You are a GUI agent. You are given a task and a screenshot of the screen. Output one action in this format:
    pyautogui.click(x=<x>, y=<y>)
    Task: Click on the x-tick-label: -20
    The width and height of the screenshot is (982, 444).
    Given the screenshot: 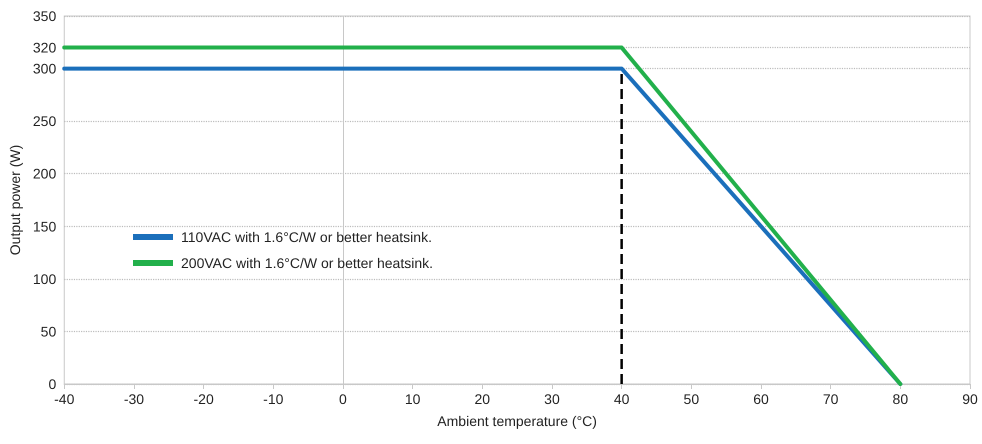 What is the action you would take?
    pyautogui.click(x=203, y=399)
    